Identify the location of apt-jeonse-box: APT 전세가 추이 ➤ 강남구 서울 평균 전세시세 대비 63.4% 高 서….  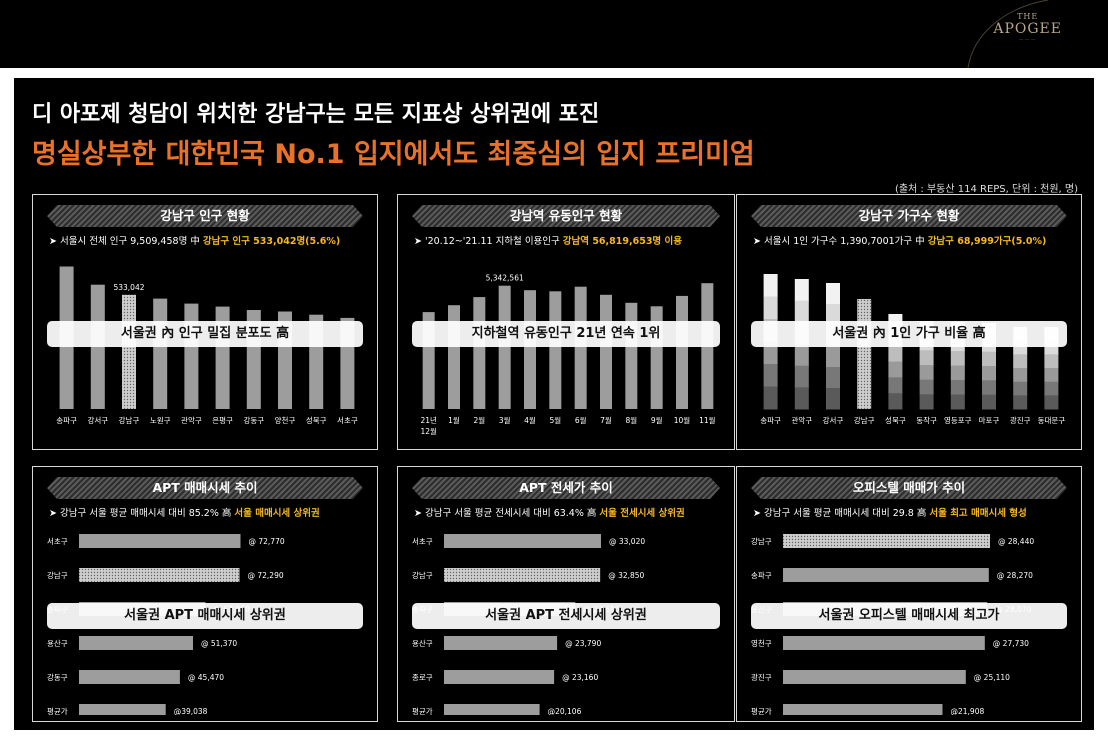
(566, 594).